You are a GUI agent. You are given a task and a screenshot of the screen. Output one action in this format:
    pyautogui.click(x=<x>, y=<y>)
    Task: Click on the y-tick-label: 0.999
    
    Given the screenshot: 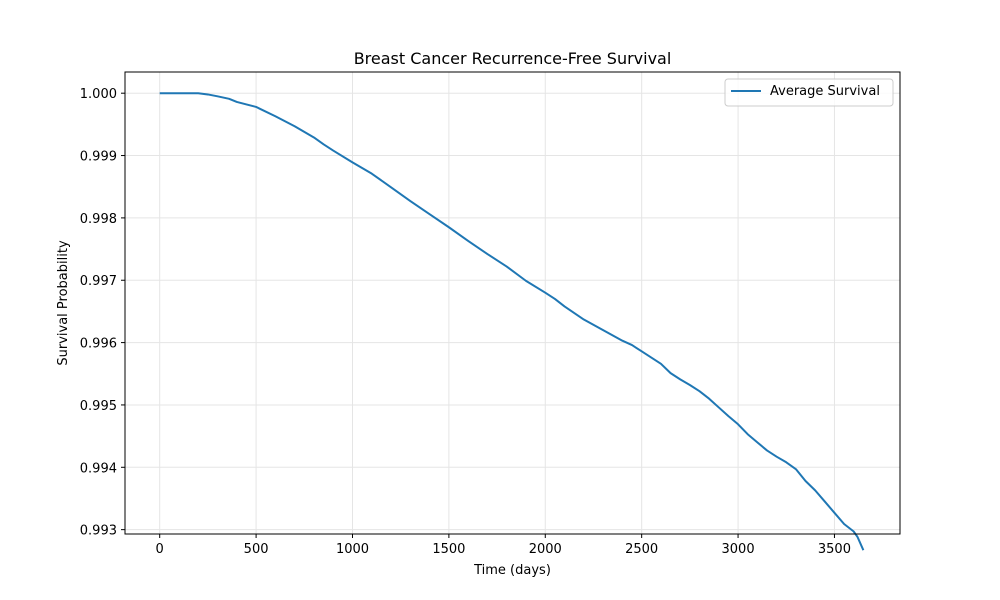 What is the action you would take?
    pyautogui.click(x=98, y=157)
    